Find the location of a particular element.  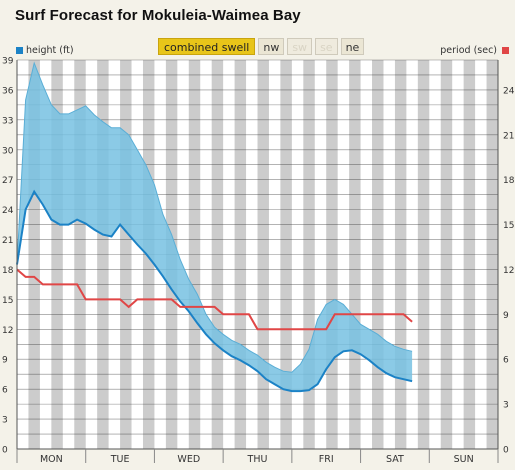

right-tick-label: 12 is located at coordinates (508, 271).